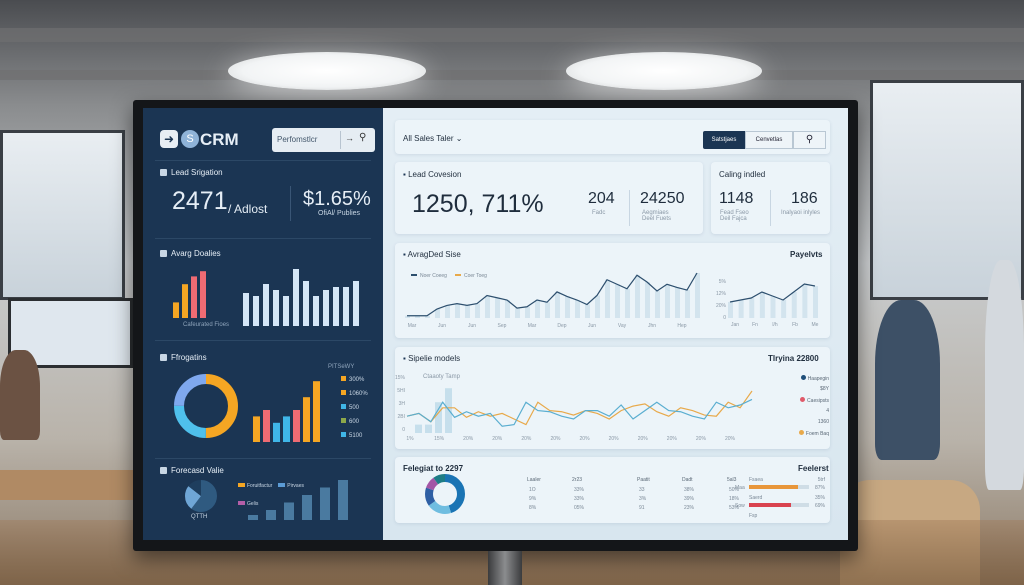  I want to click on axis-tick-label: 1%, so click(410, 439).